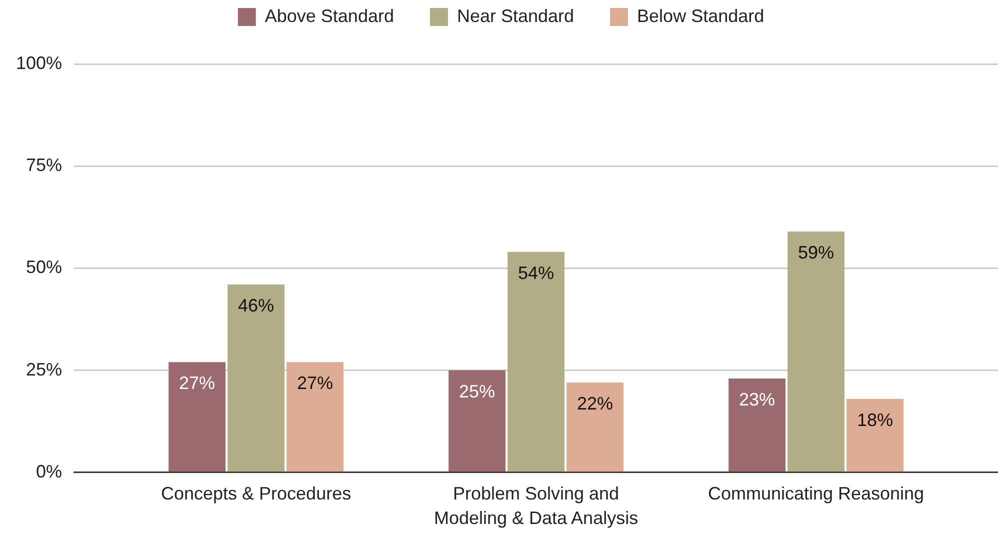 The image size is (998, 536). I want to click on data-label: 22%, so click(595, 404).